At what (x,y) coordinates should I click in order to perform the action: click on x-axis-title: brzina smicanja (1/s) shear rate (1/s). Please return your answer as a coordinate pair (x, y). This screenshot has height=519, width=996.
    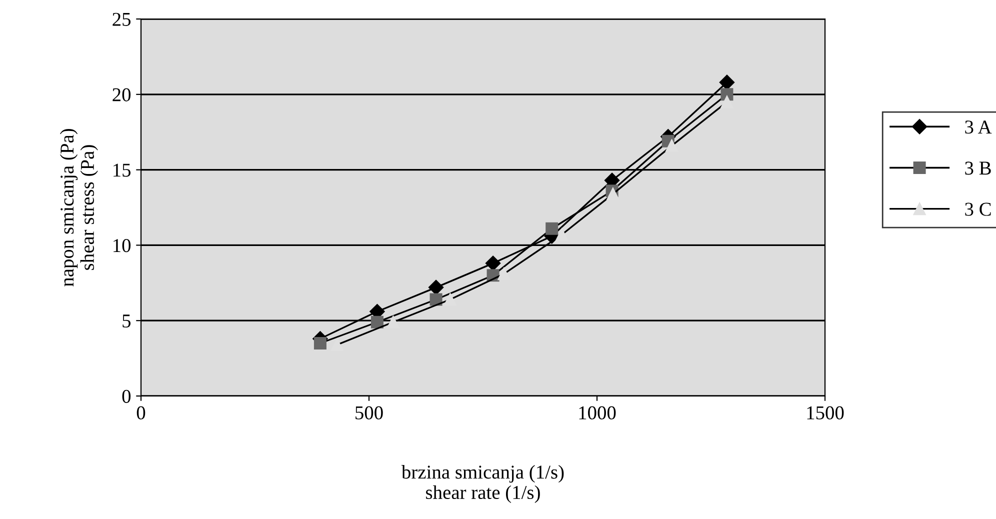
    Looking at the image, I should click on (482, 484).